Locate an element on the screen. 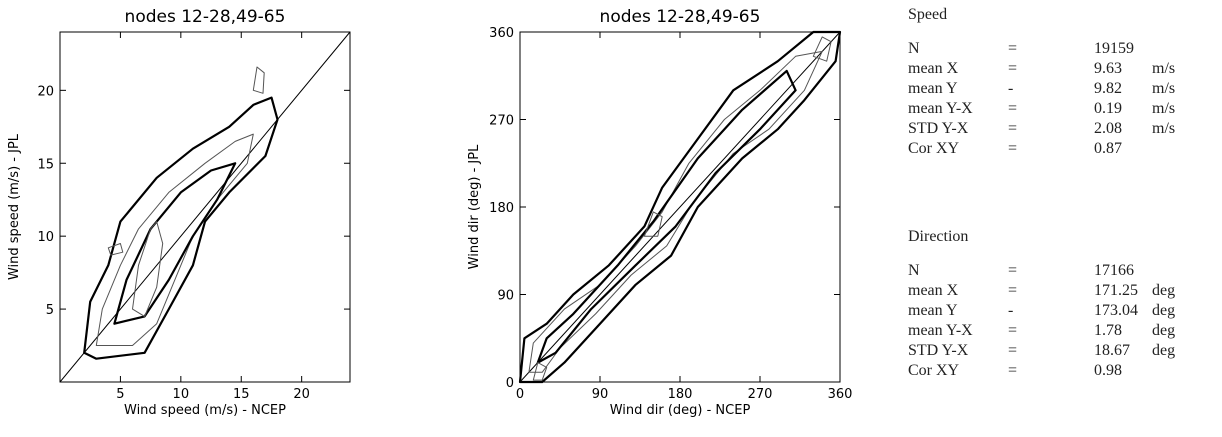  stat-value: 0.87 is located at coordinates (1108, 148).